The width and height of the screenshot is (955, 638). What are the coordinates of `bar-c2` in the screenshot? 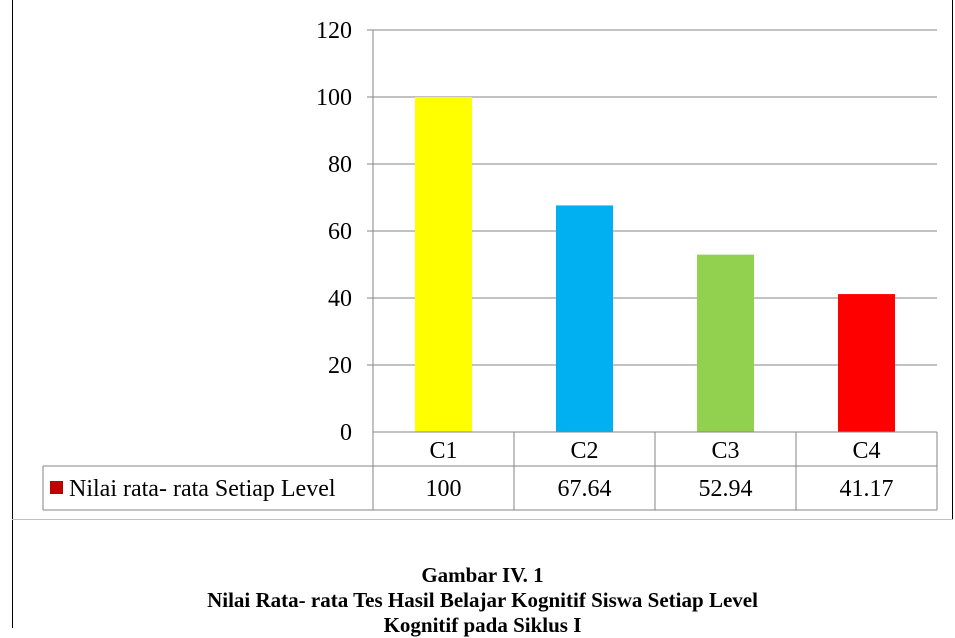 It's located at (584, 318).